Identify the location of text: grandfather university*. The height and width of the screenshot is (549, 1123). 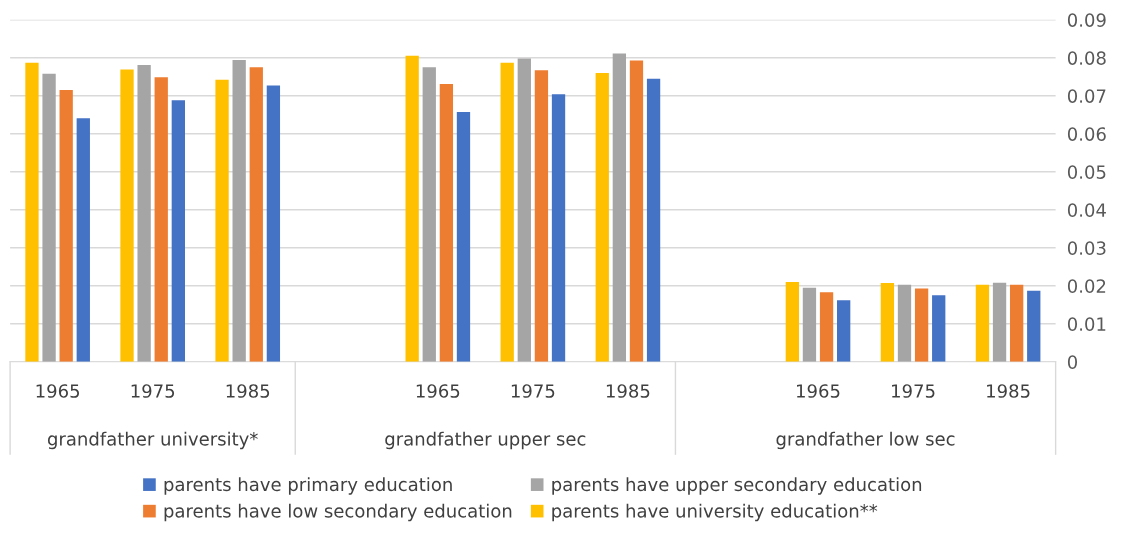
(152, 440).